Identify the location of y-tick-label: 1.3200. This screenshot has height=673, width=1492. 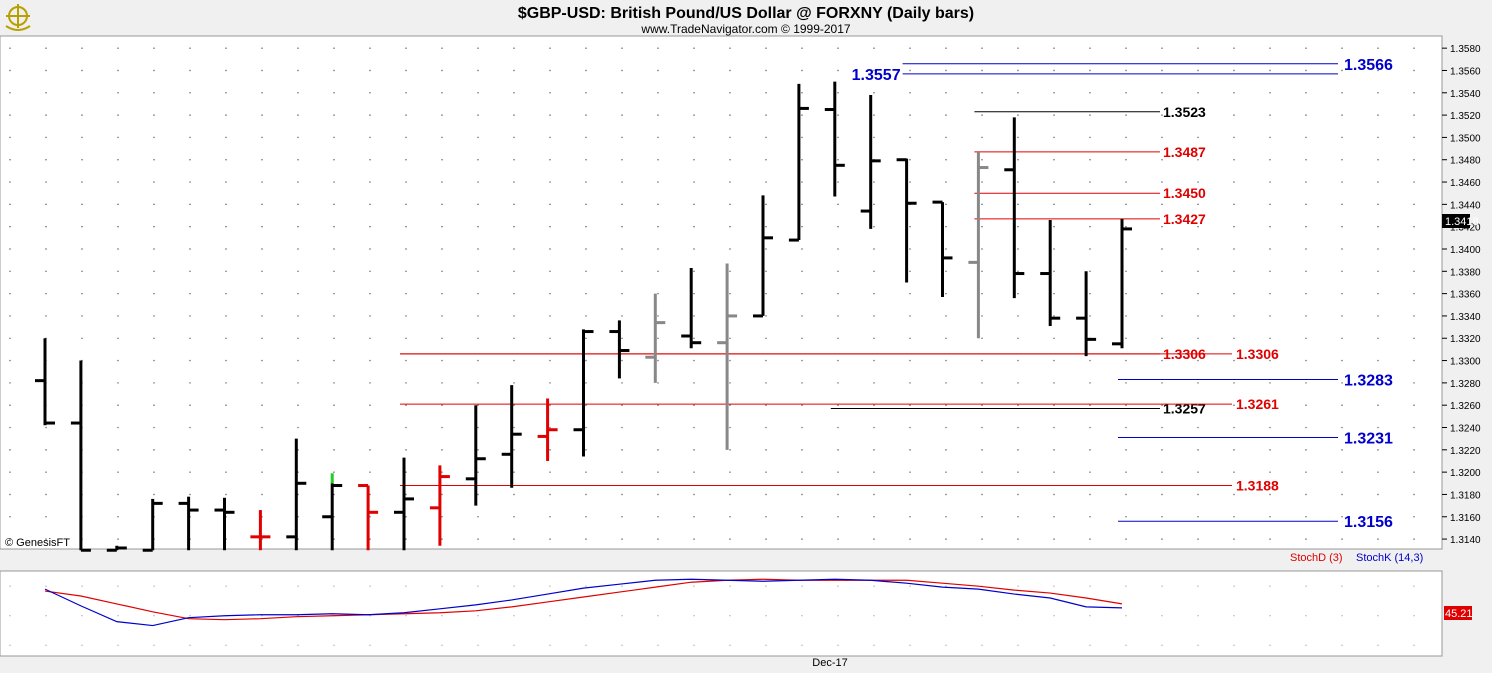
(1465, 473).